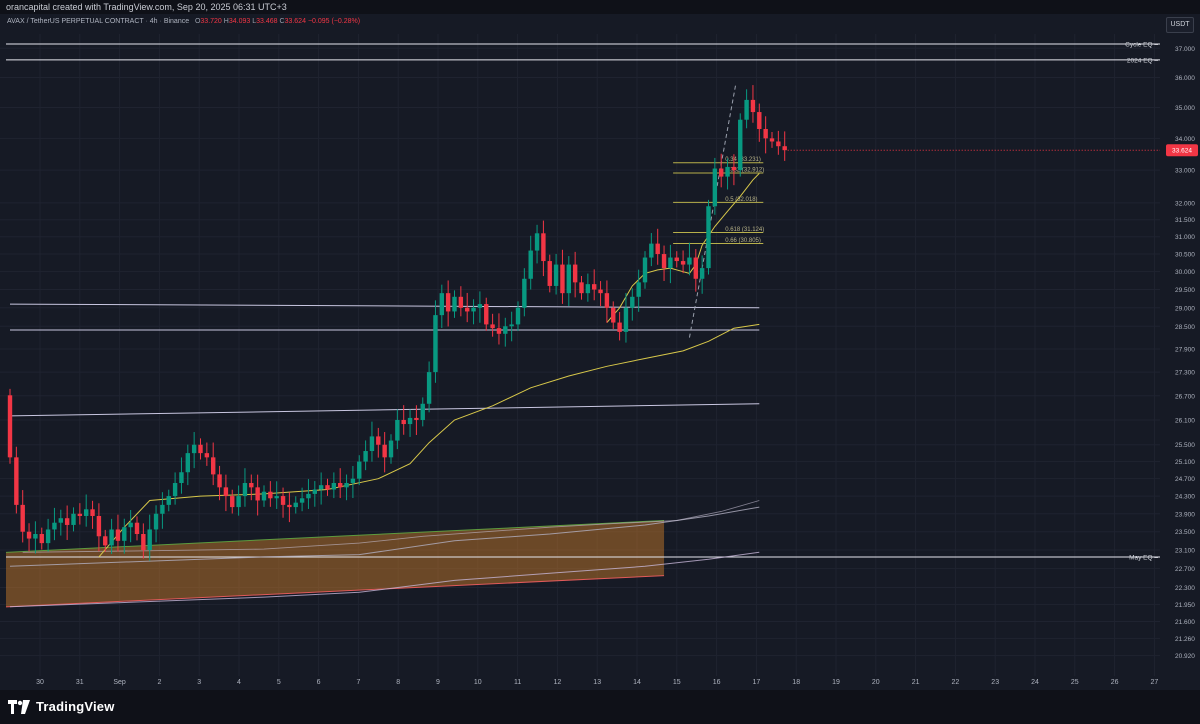 This screenshot has height=724, width=1200. Describe the element at coordinates (743, 241) in the screenshot. I see `fib-level-label: 0.66 (30.805)` at that location.